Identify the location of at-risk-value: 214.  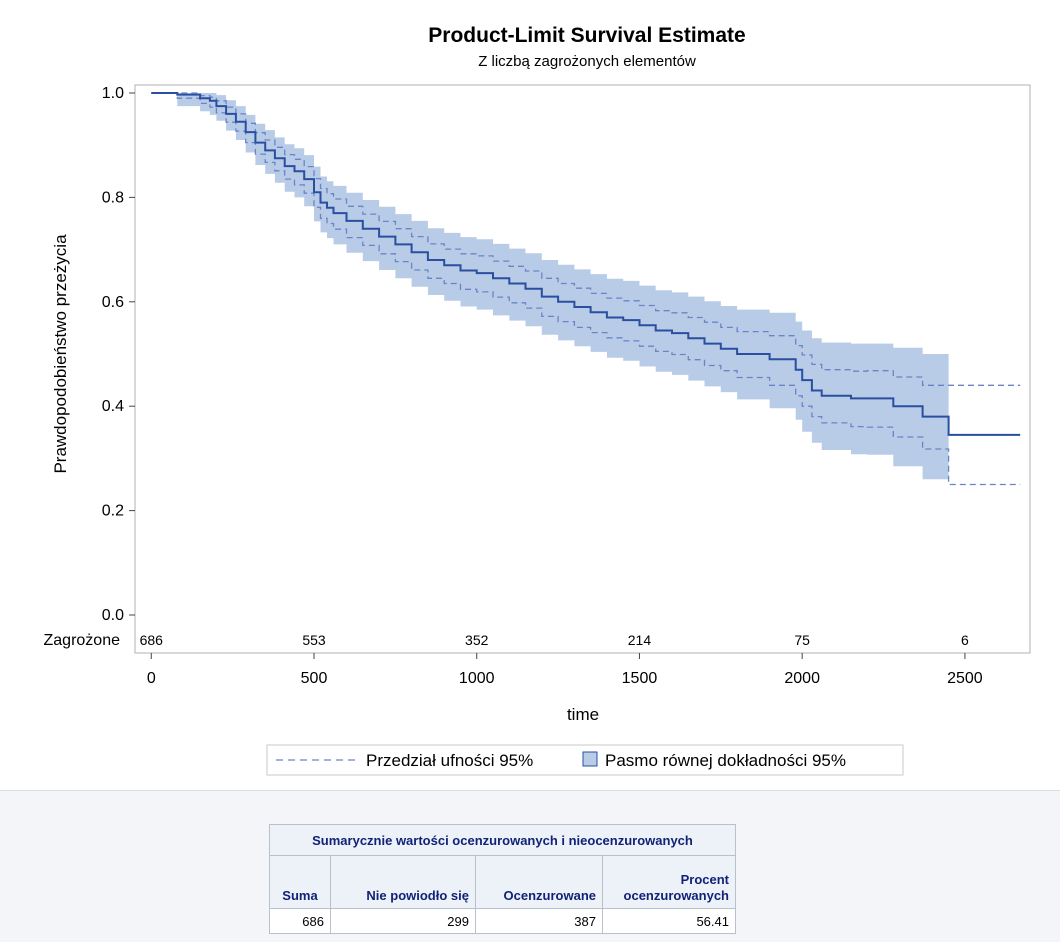
(640, 640).